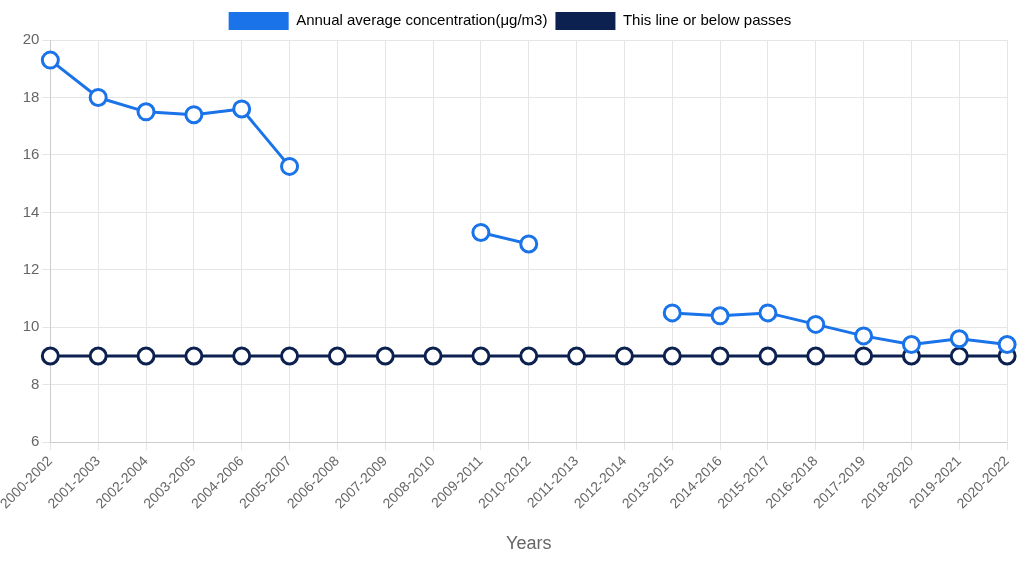 The width and height of the screenshot is (1022, 563). I want to click on y-tick-label: 6, so click(35, 441).